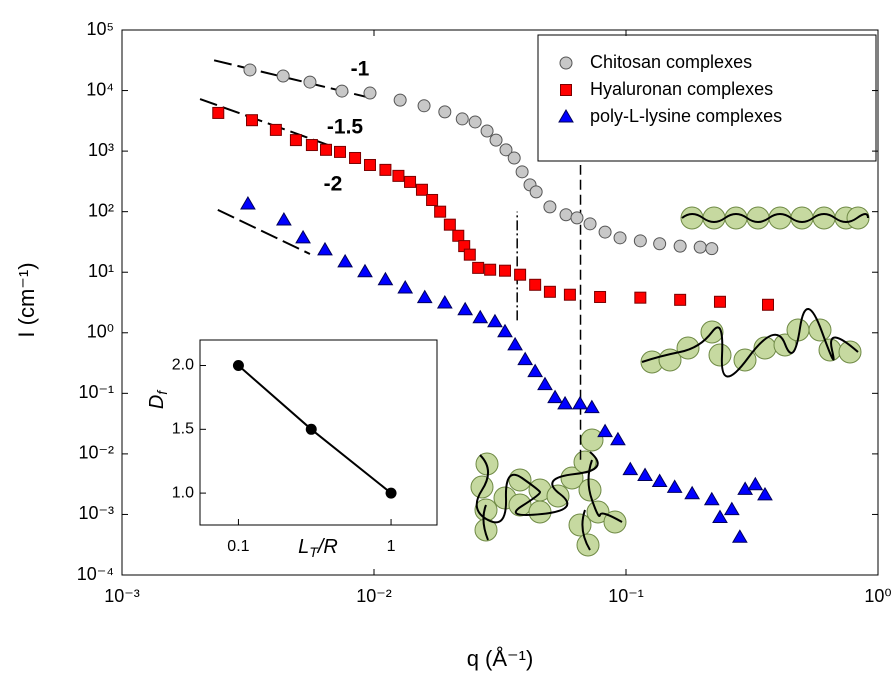 The width and height of the screenshot is (896, 675). What do you see at coordinates (100, 89) in the screenshot?
I see `y-tick-label: 10⁴` at bounding box center [100, 89].